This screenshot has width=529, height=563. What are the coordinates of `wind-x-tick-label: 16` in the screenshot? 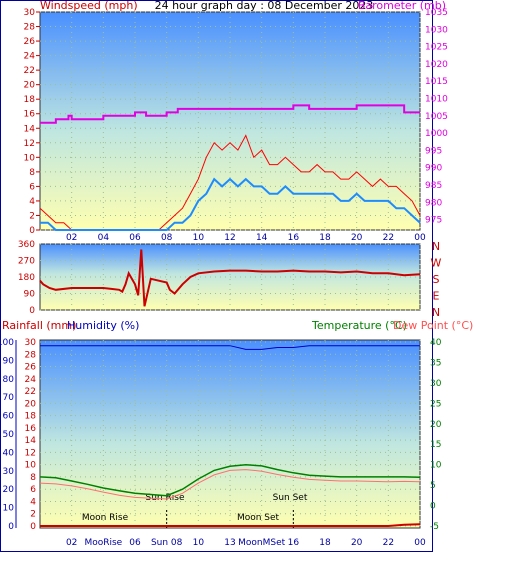 It's located at (294, 238).